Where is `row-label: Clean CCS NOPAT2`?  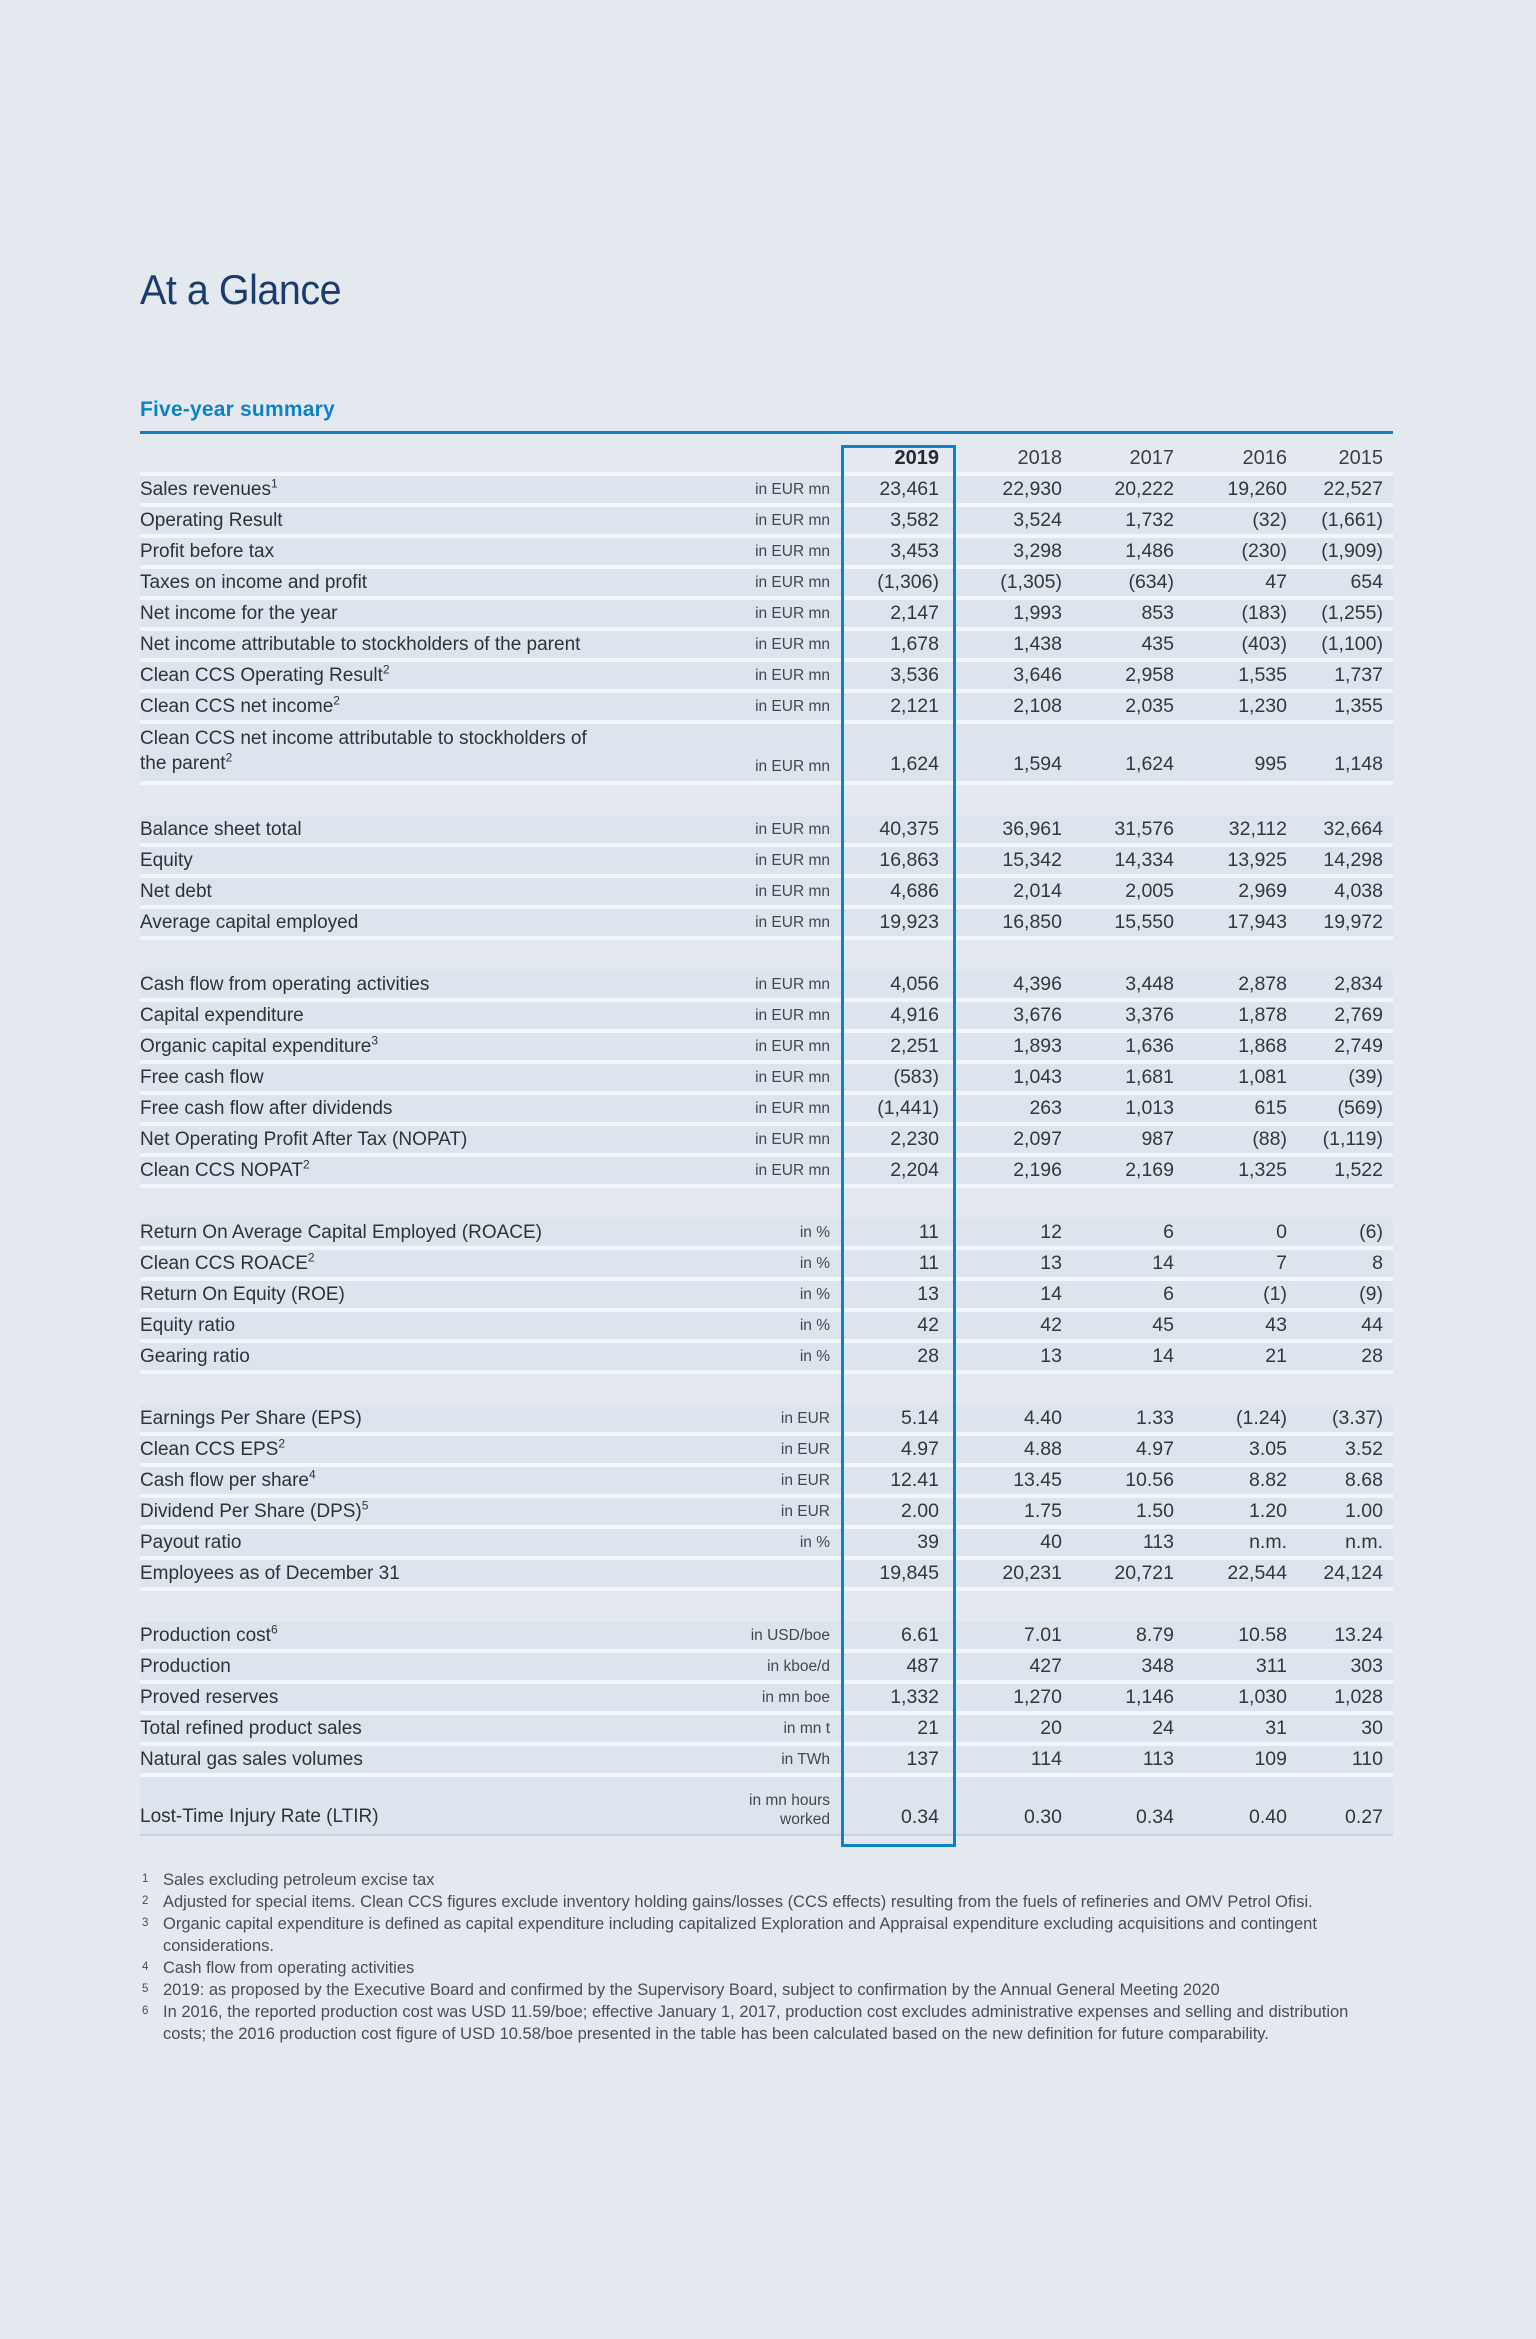 row-label: Clean CCS NOPAT2 is located at coordinates (415, 1172).